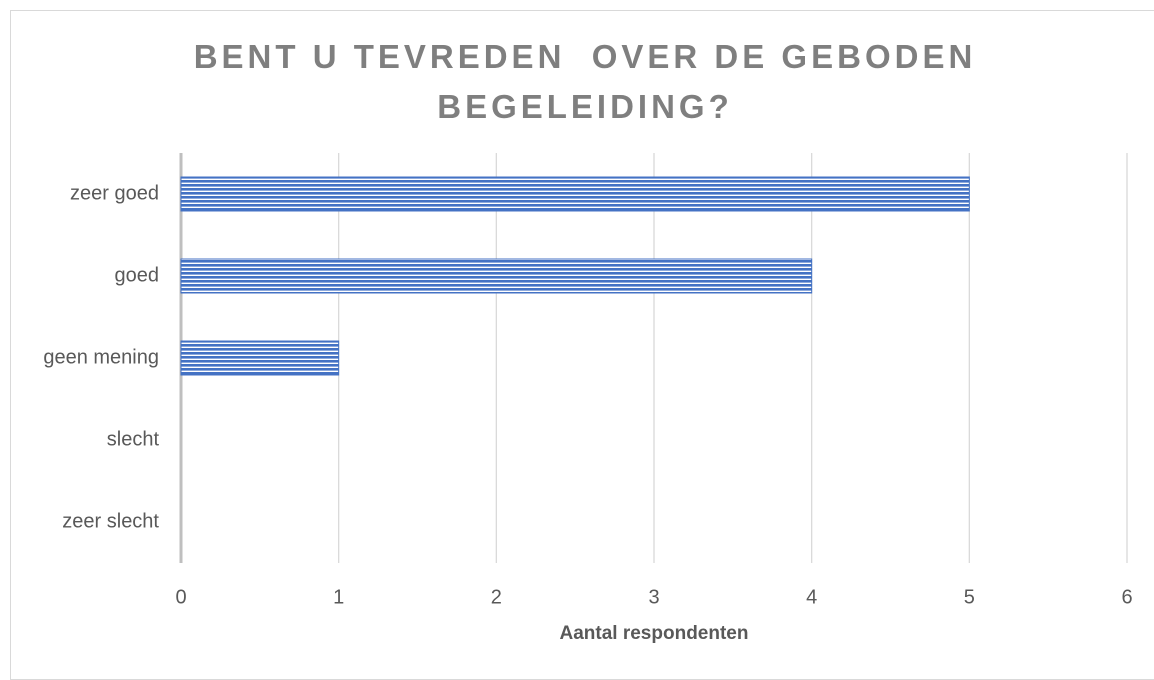 This screenshot has height=680, width=1154. Describe the element at coordinates (653, 597) in the screenshot. I see `x-tick-label: 3` at that location.